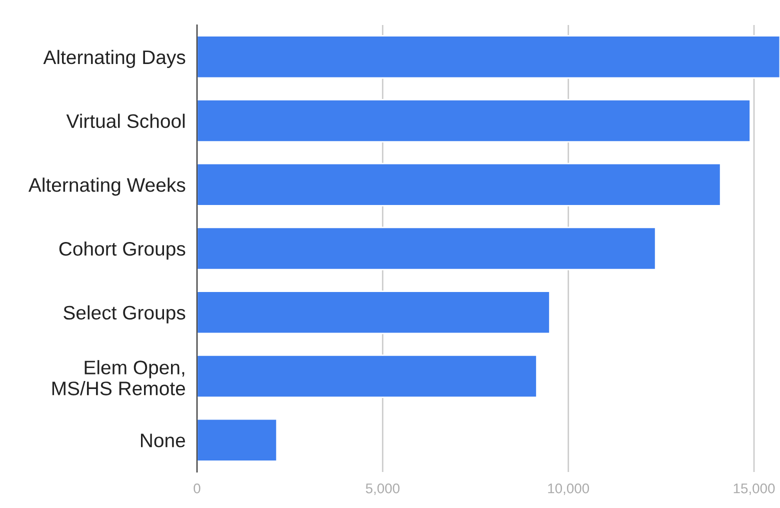  I want to click on x-tick-label: 5,000, so click(383, 489).